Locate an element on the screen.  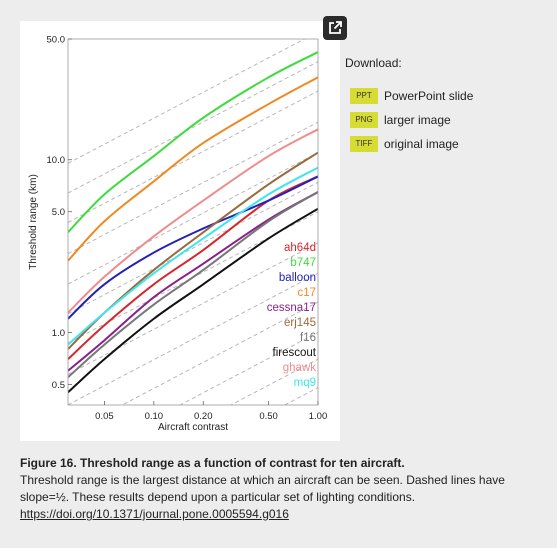
expand-figure-button is located at coordinates (335, 28).